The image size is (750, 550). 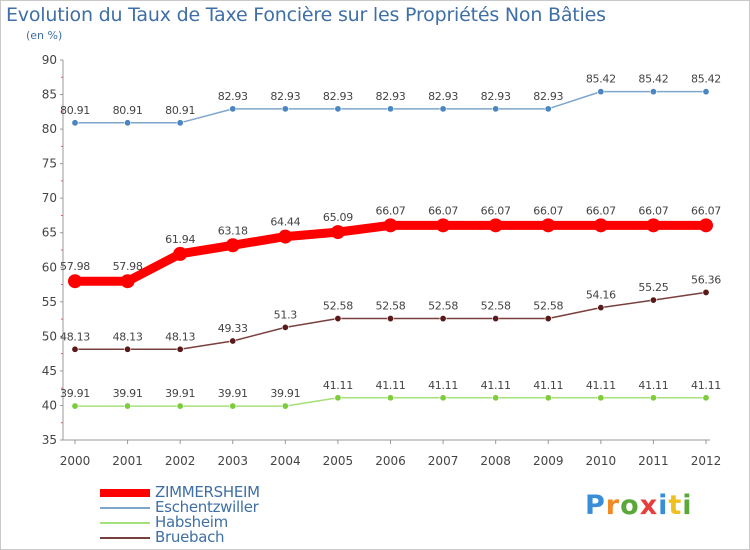 I want to click on x-tick-label: 2003, so click(x=232, y=461).